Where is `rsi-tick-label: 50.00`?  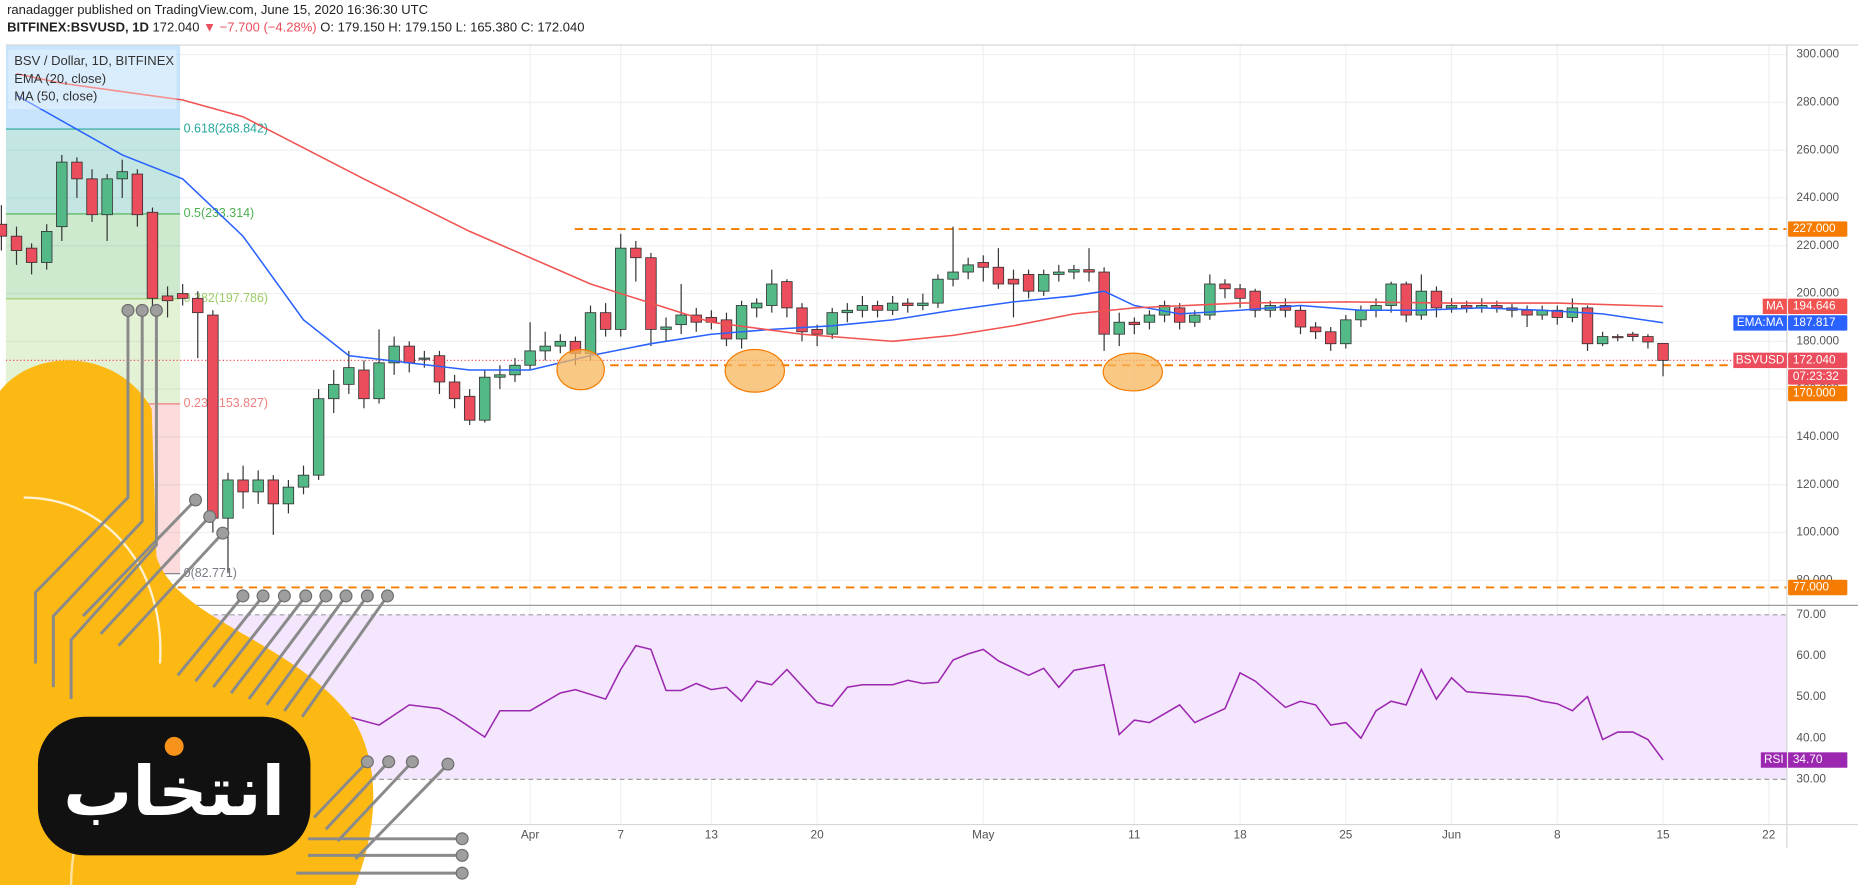 rsi-tick-label: 50.00 is located at coordinates (1811, 696).